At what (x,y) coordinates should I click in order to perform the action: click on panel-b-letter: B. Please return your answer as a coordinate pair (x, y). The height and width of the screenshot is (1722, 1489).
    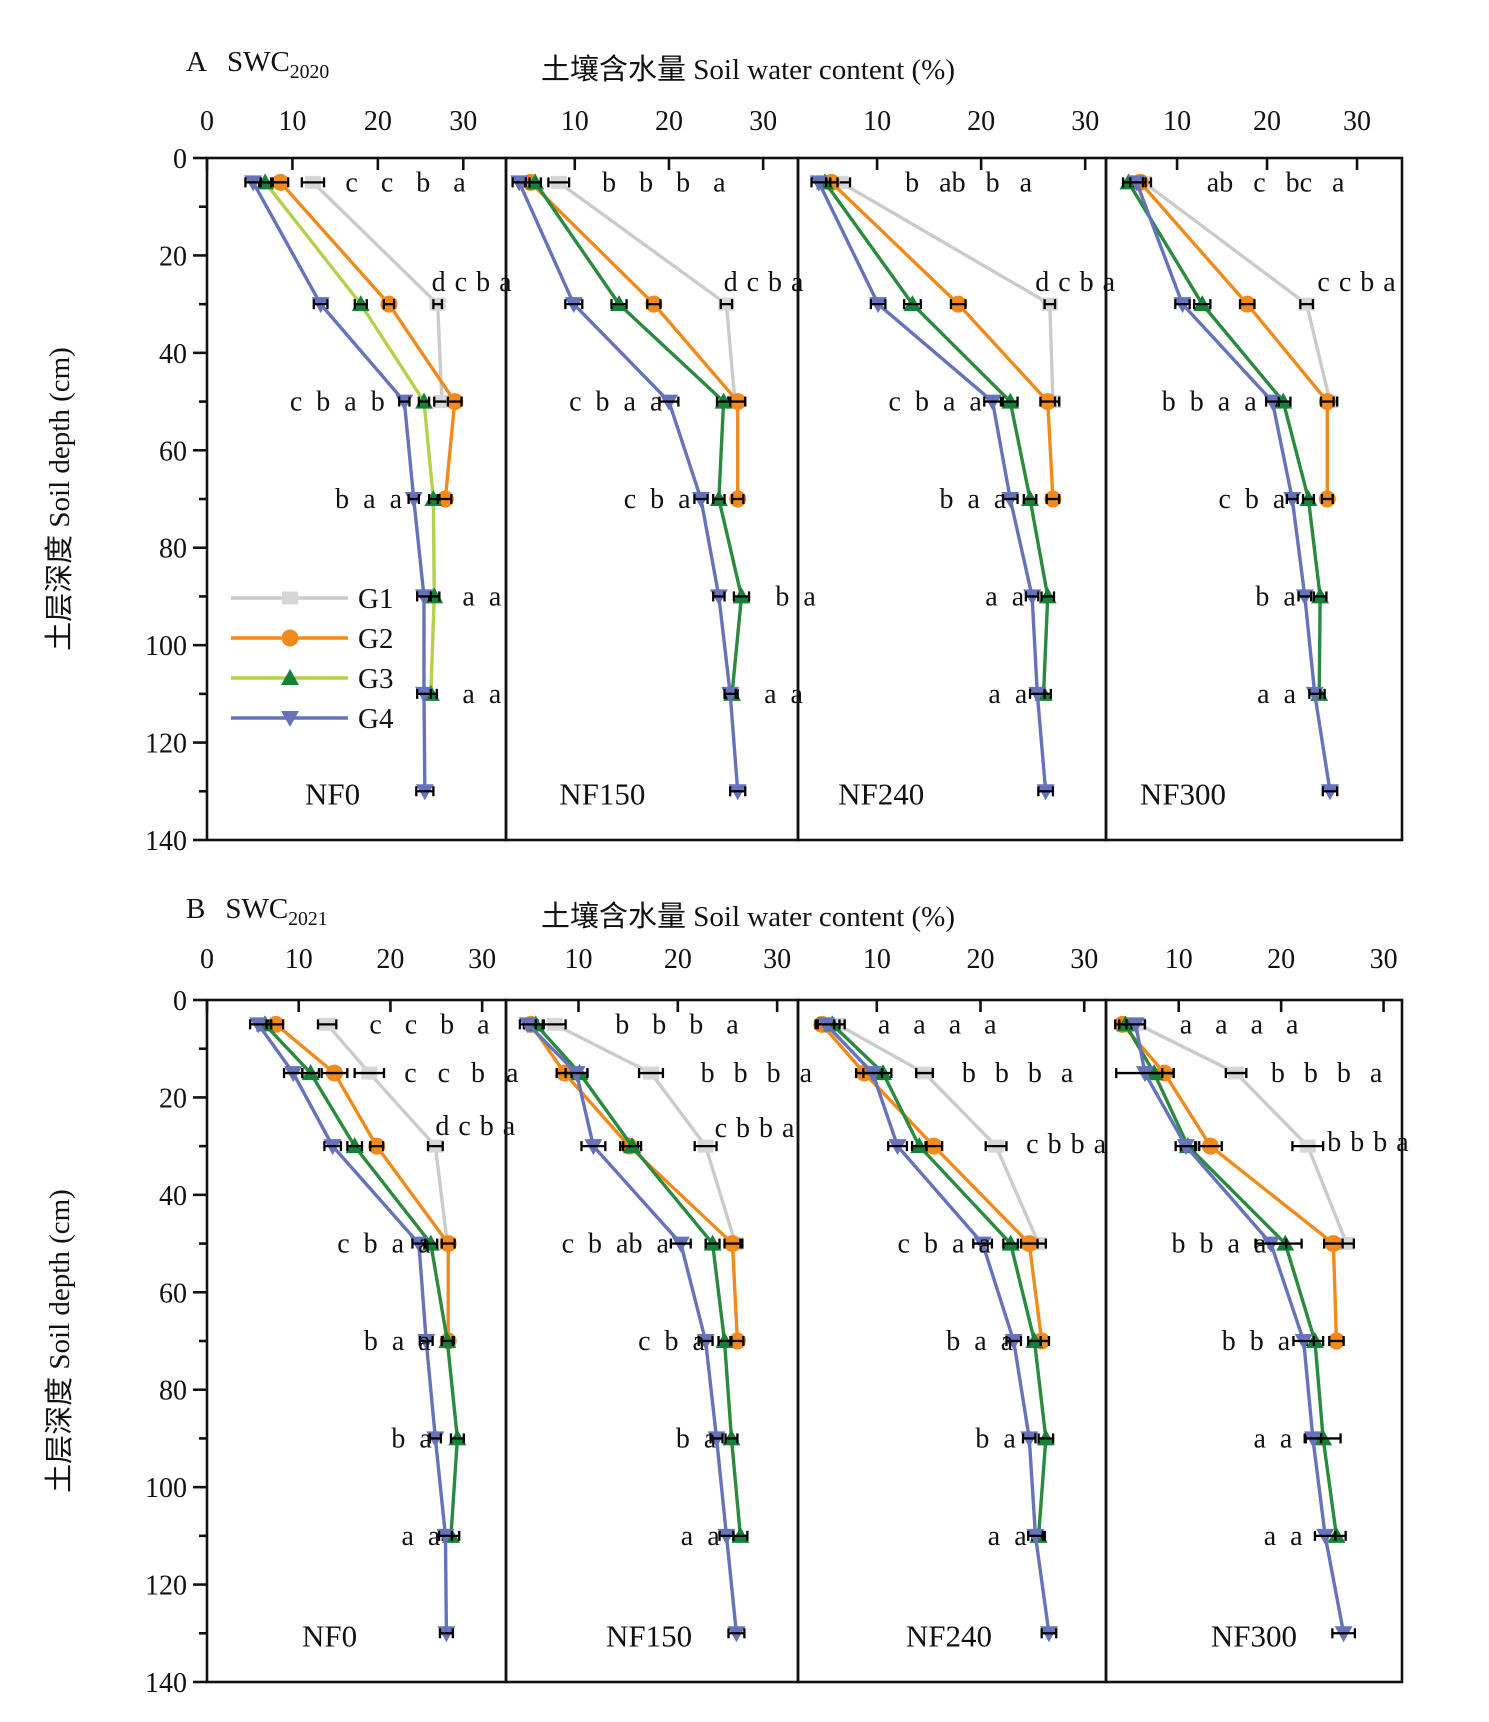
    Looking at the image, I should click on (196, 909).